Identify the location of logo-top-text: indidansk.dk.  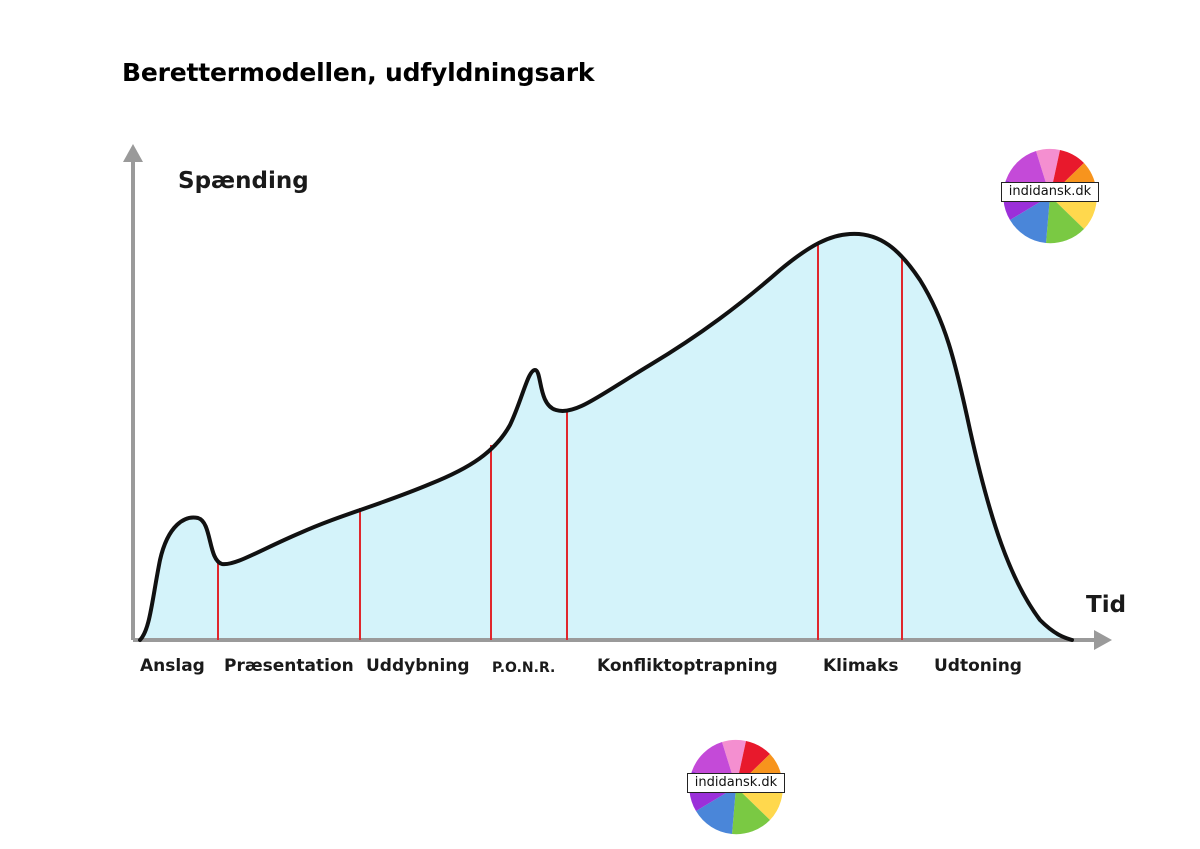
(1050, 192).